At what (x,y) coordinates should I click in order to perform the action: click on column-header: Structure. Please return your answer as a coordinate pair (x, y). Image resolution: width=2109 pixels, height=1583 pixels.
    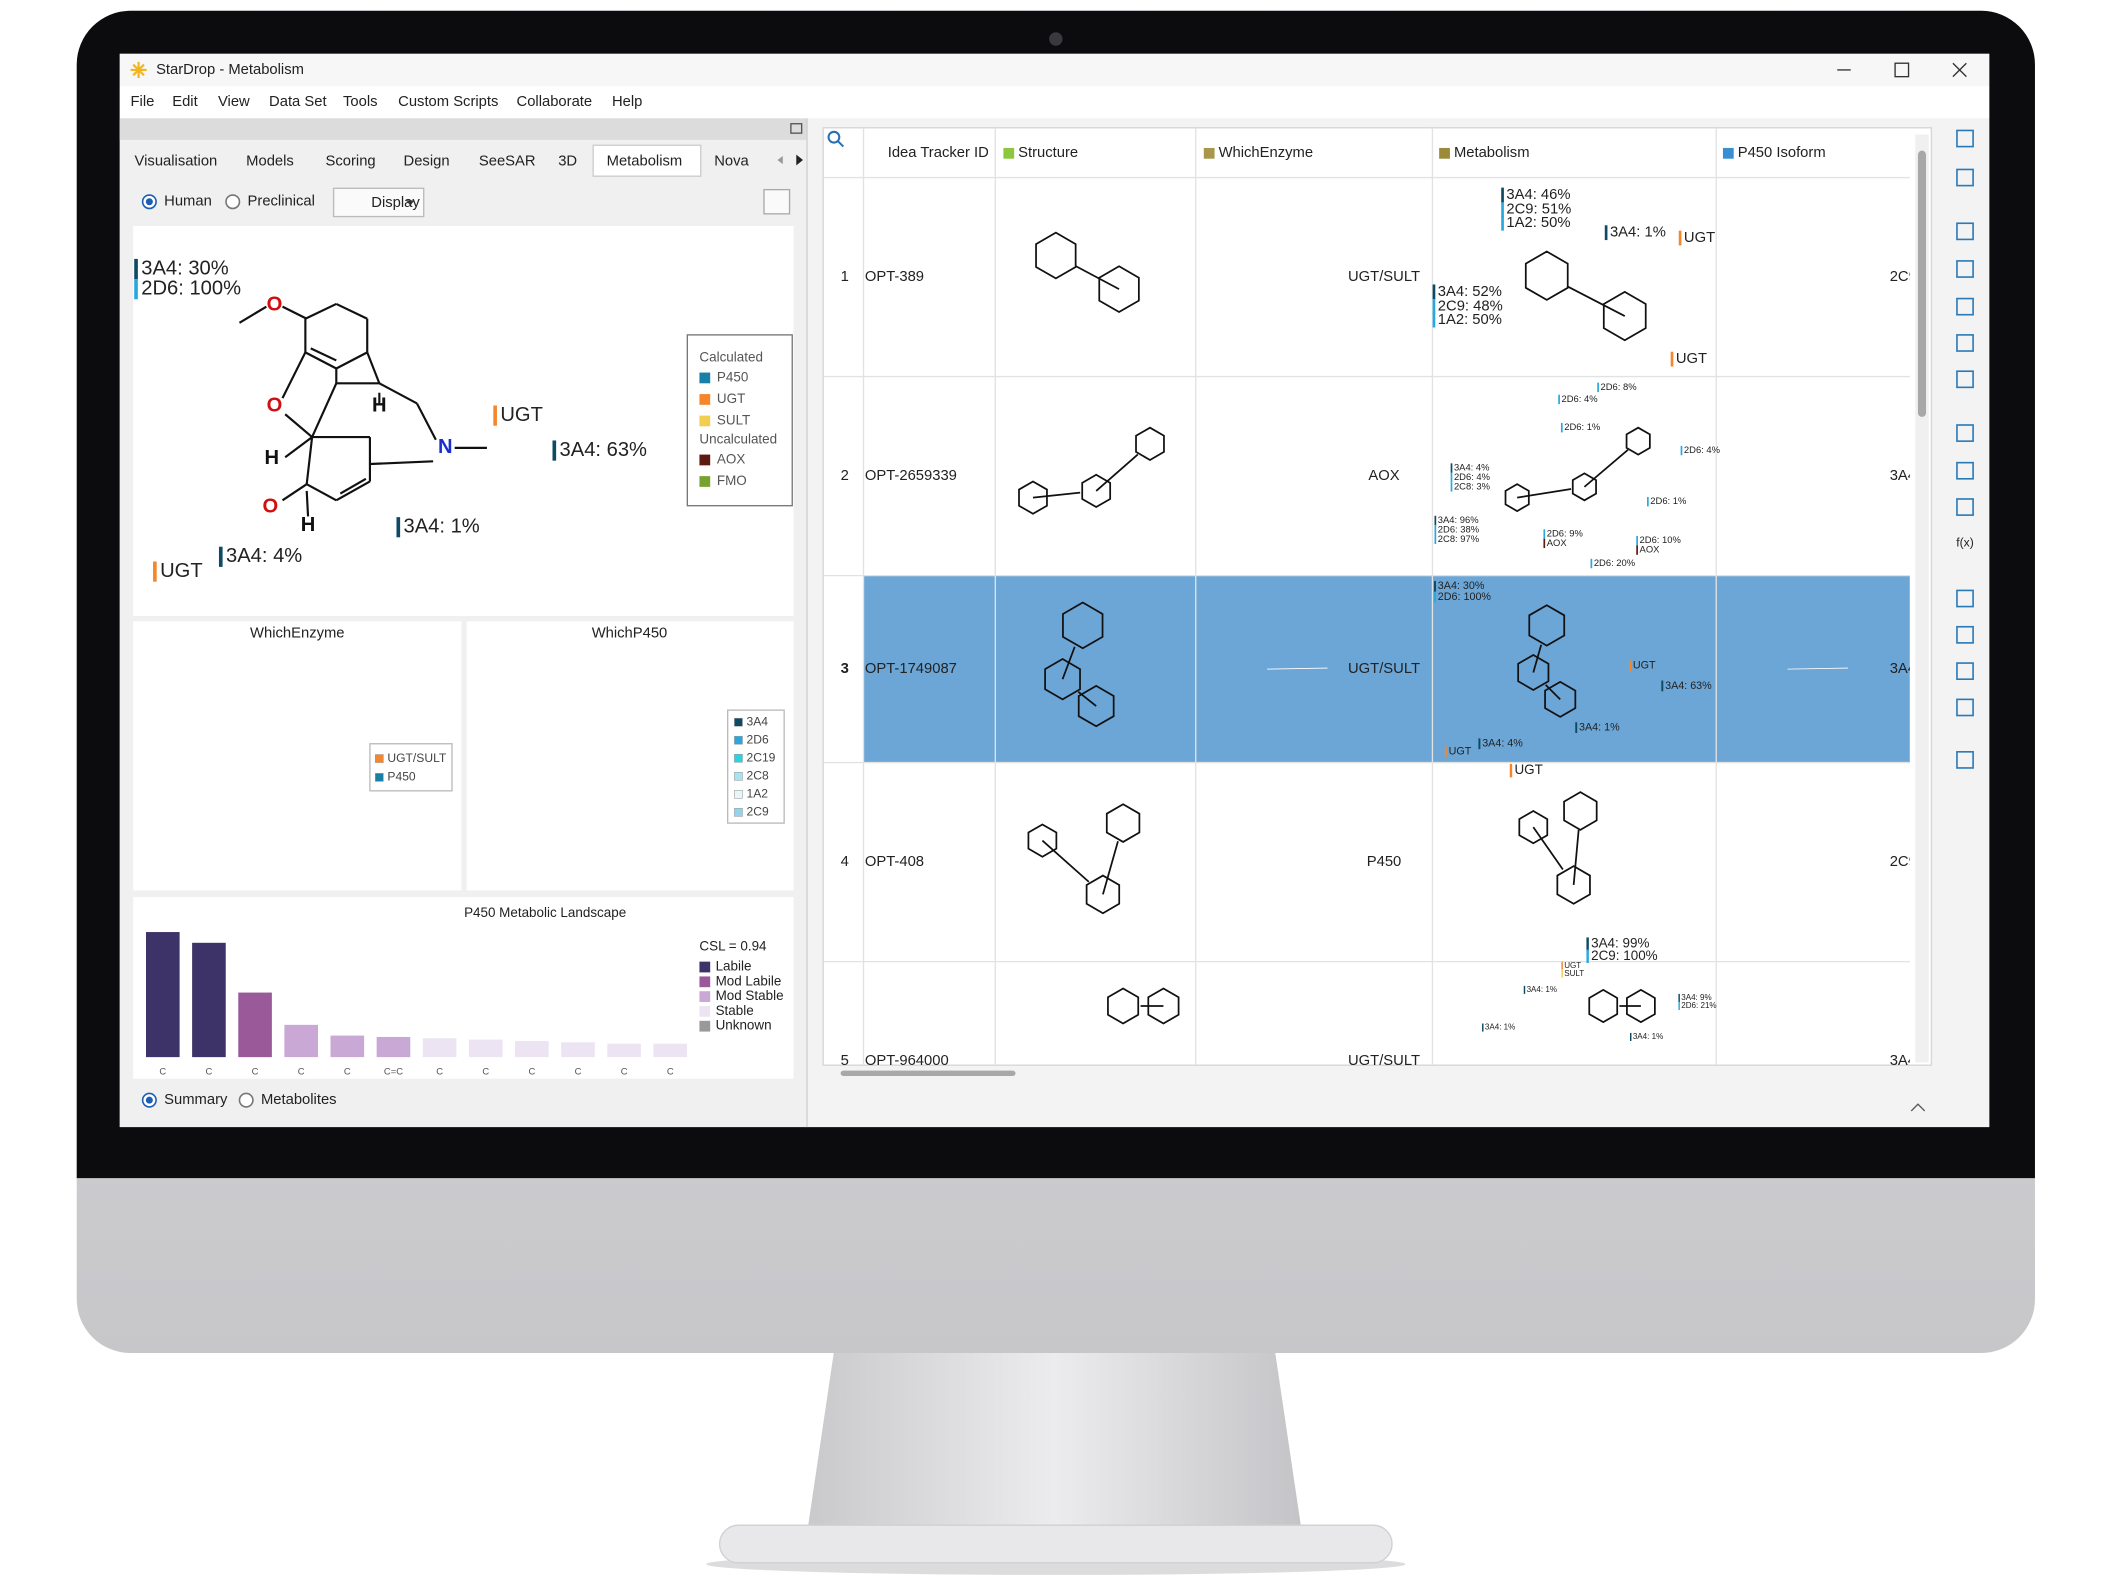
    Looking at the image, I should click on (1048, 153).